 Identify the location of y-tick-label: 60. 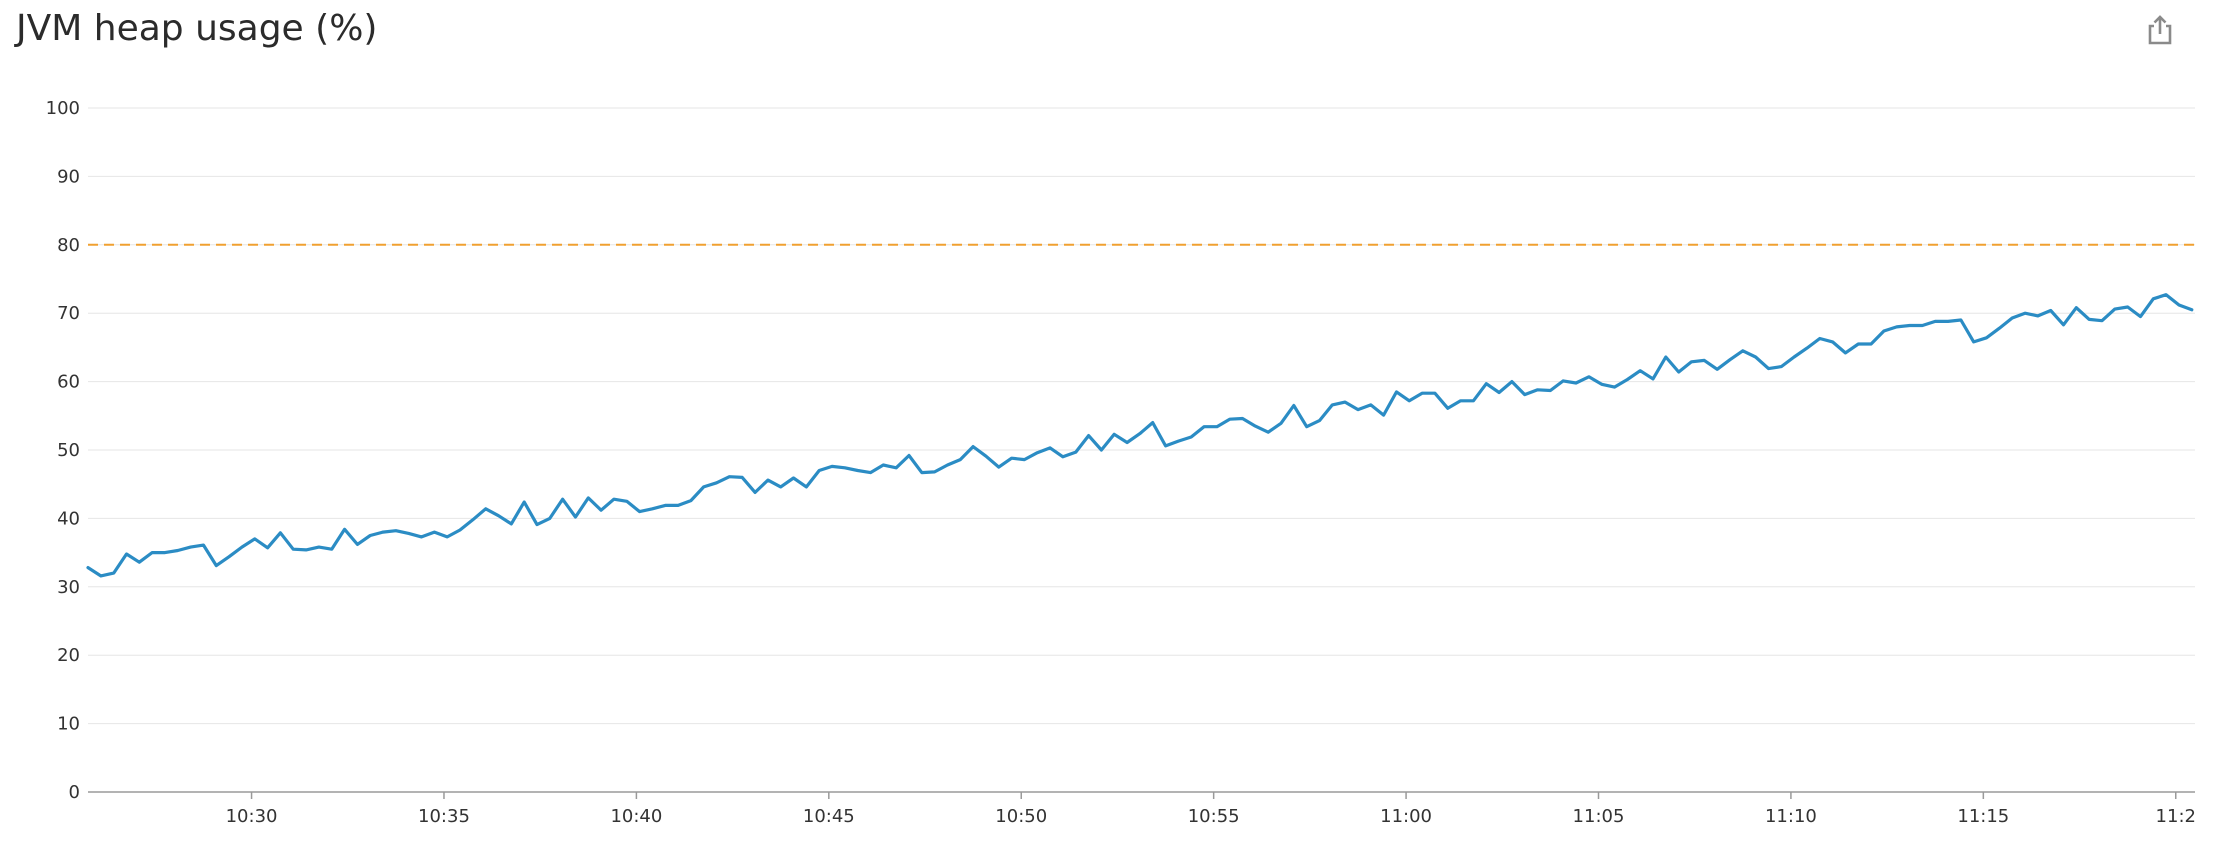
(68, 382).